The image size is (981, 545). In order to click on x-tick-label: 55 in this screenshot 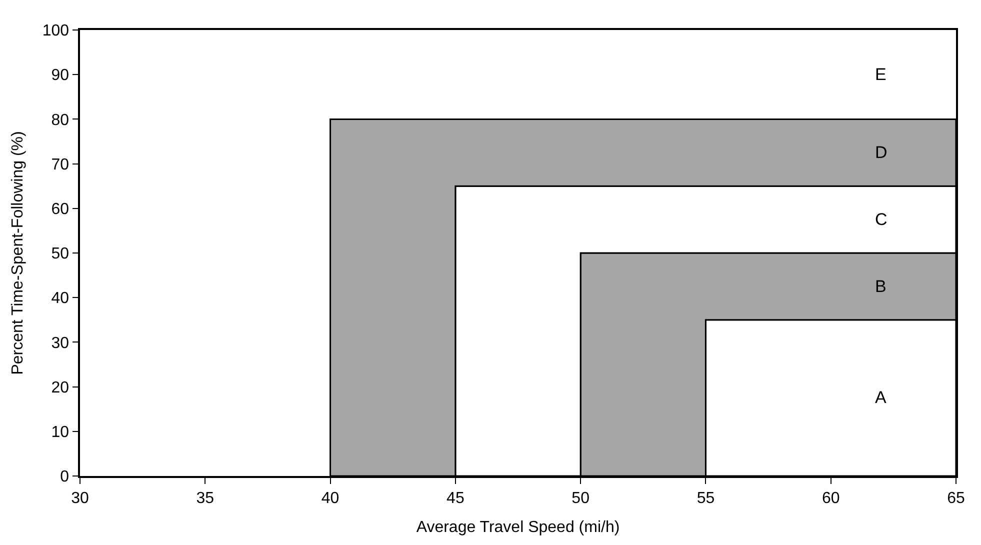, I will do `click(705, 498)`.